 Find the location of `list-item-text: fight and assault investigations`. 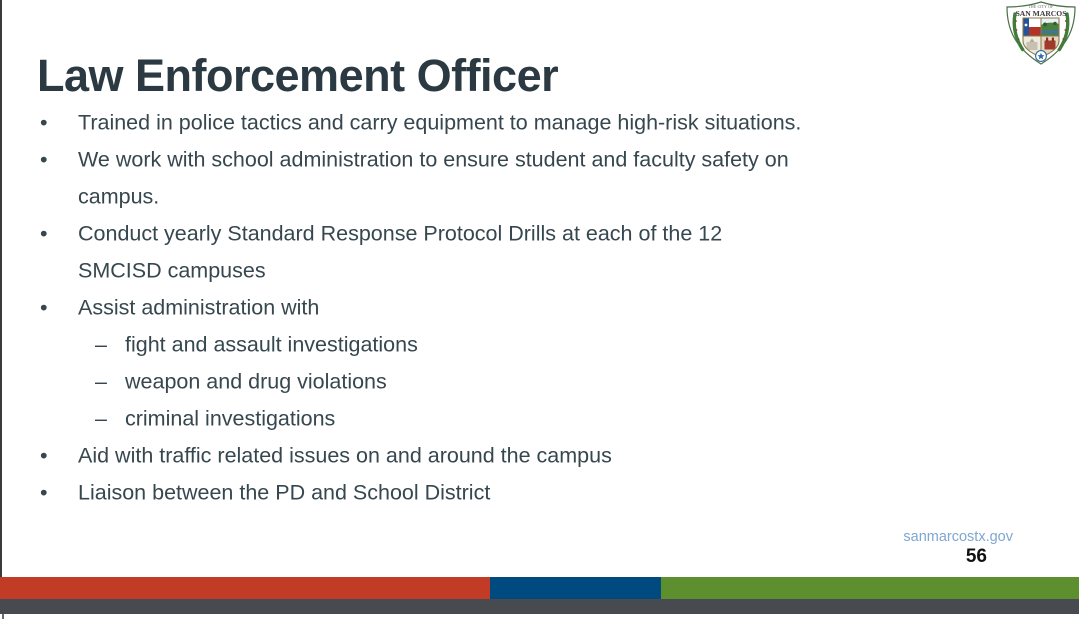

list-item-text: fight and assault investigations is located at coordinates (271, 344).